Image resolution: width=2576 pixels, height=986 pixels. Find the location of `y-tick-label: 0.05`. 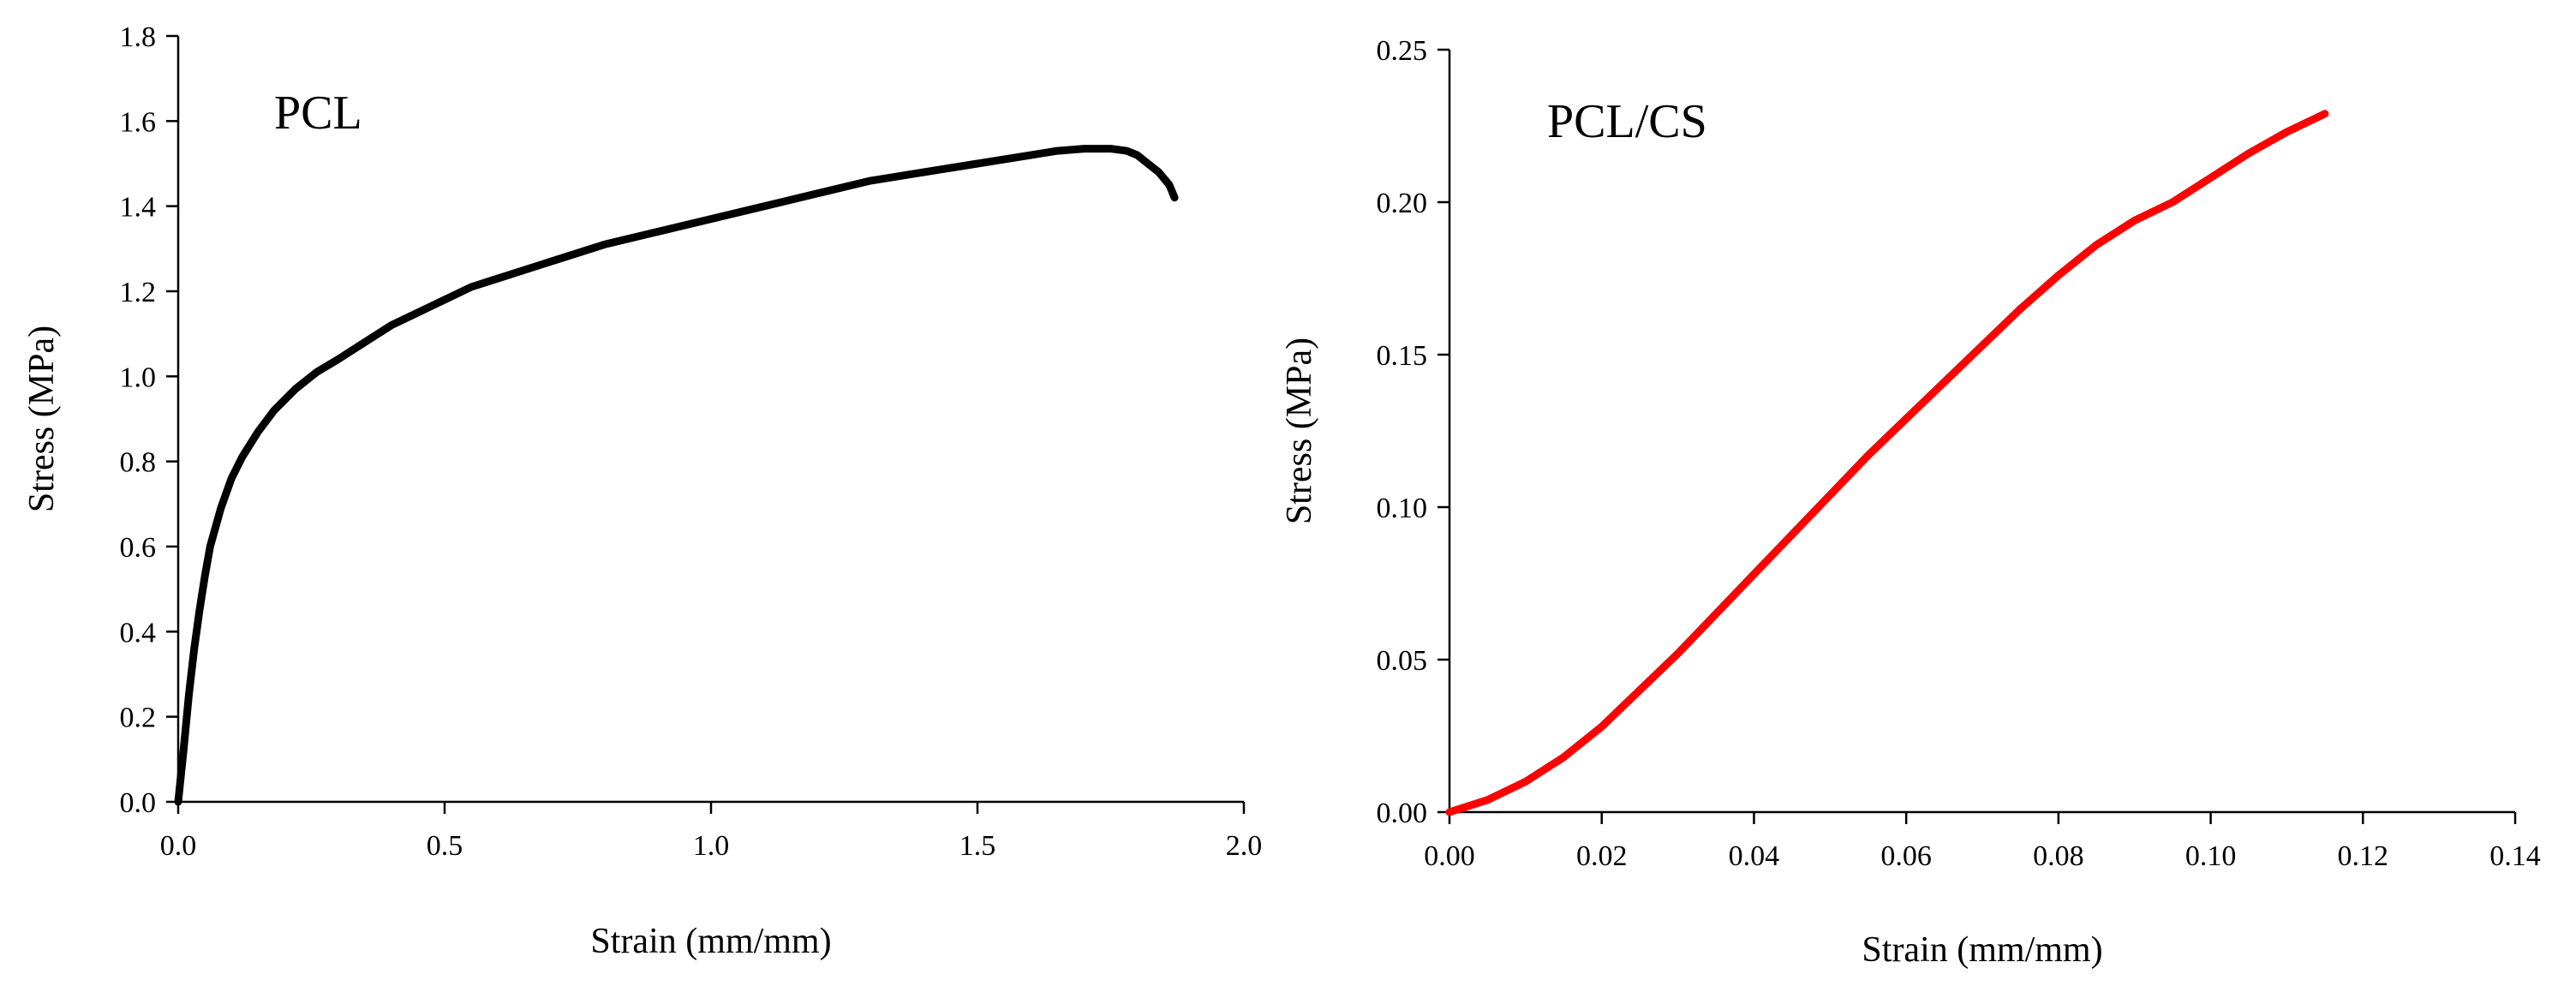

y-tick-label: 0.05 is located at coordinates (1402, 661).